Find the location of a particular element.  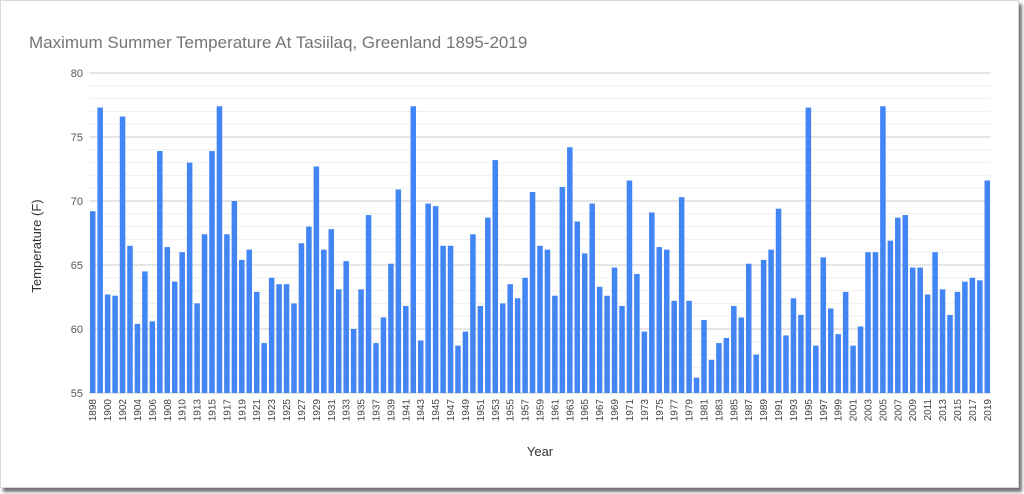

y-tick-label: 65 is located at coordinates (77, 266).